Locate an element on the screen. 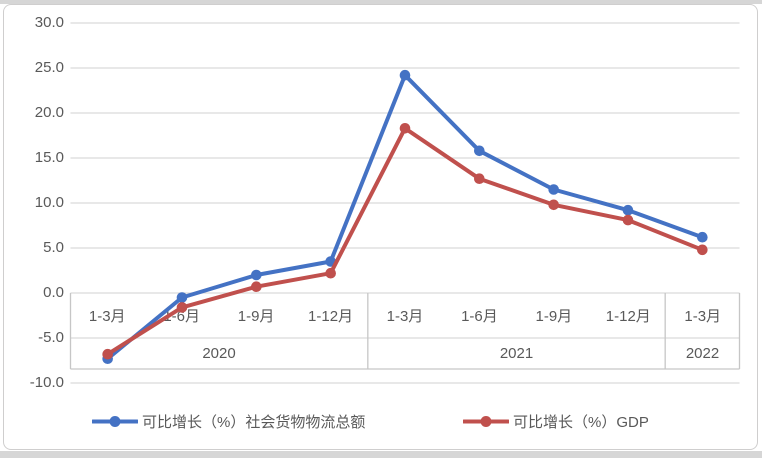  y-axis-tick-label: 0.0 is located at coordinates (53, 292).